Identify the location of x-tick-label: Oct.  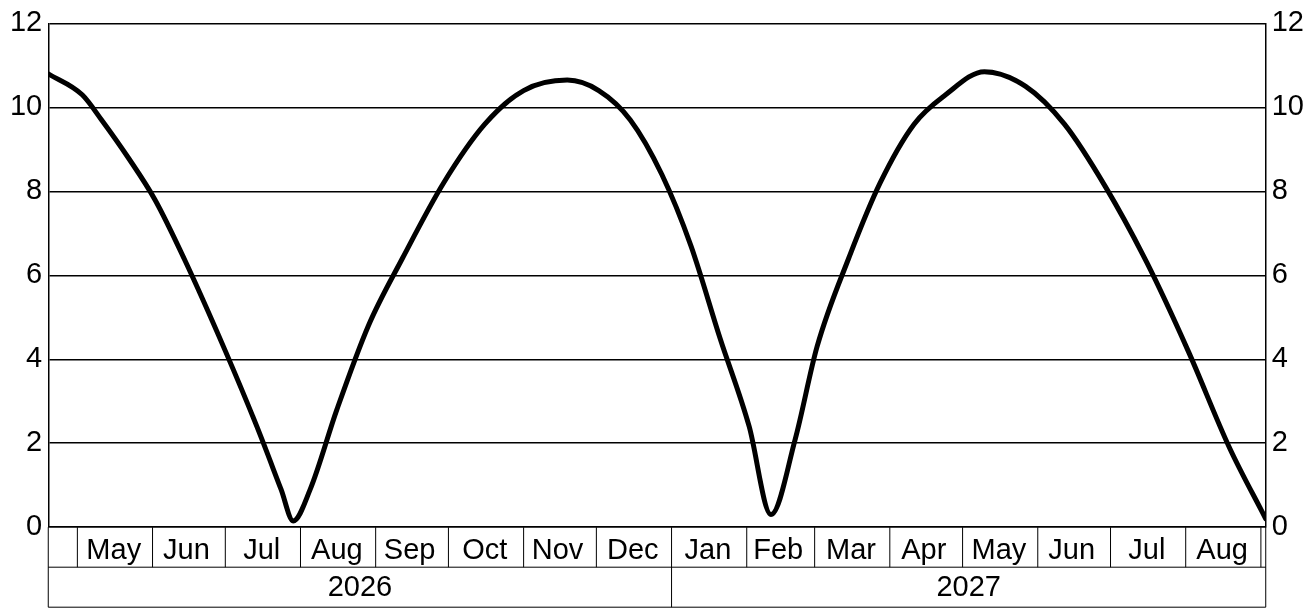
(485, 548).